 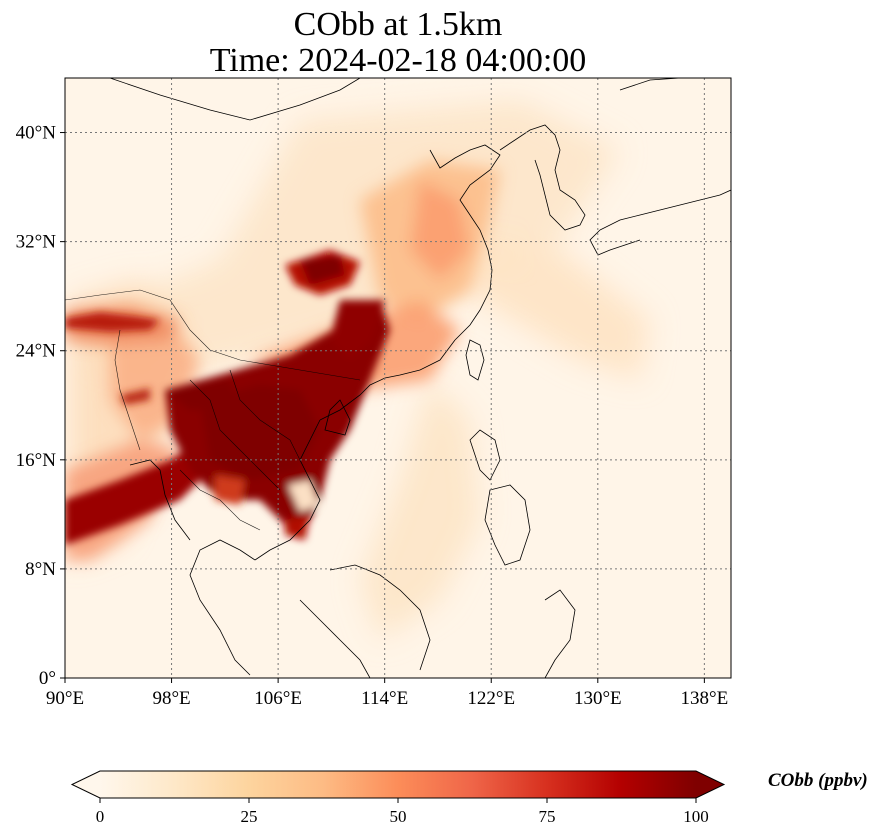 I want to click on lat-tick-label: 16°N, so click(x=36, y=460).